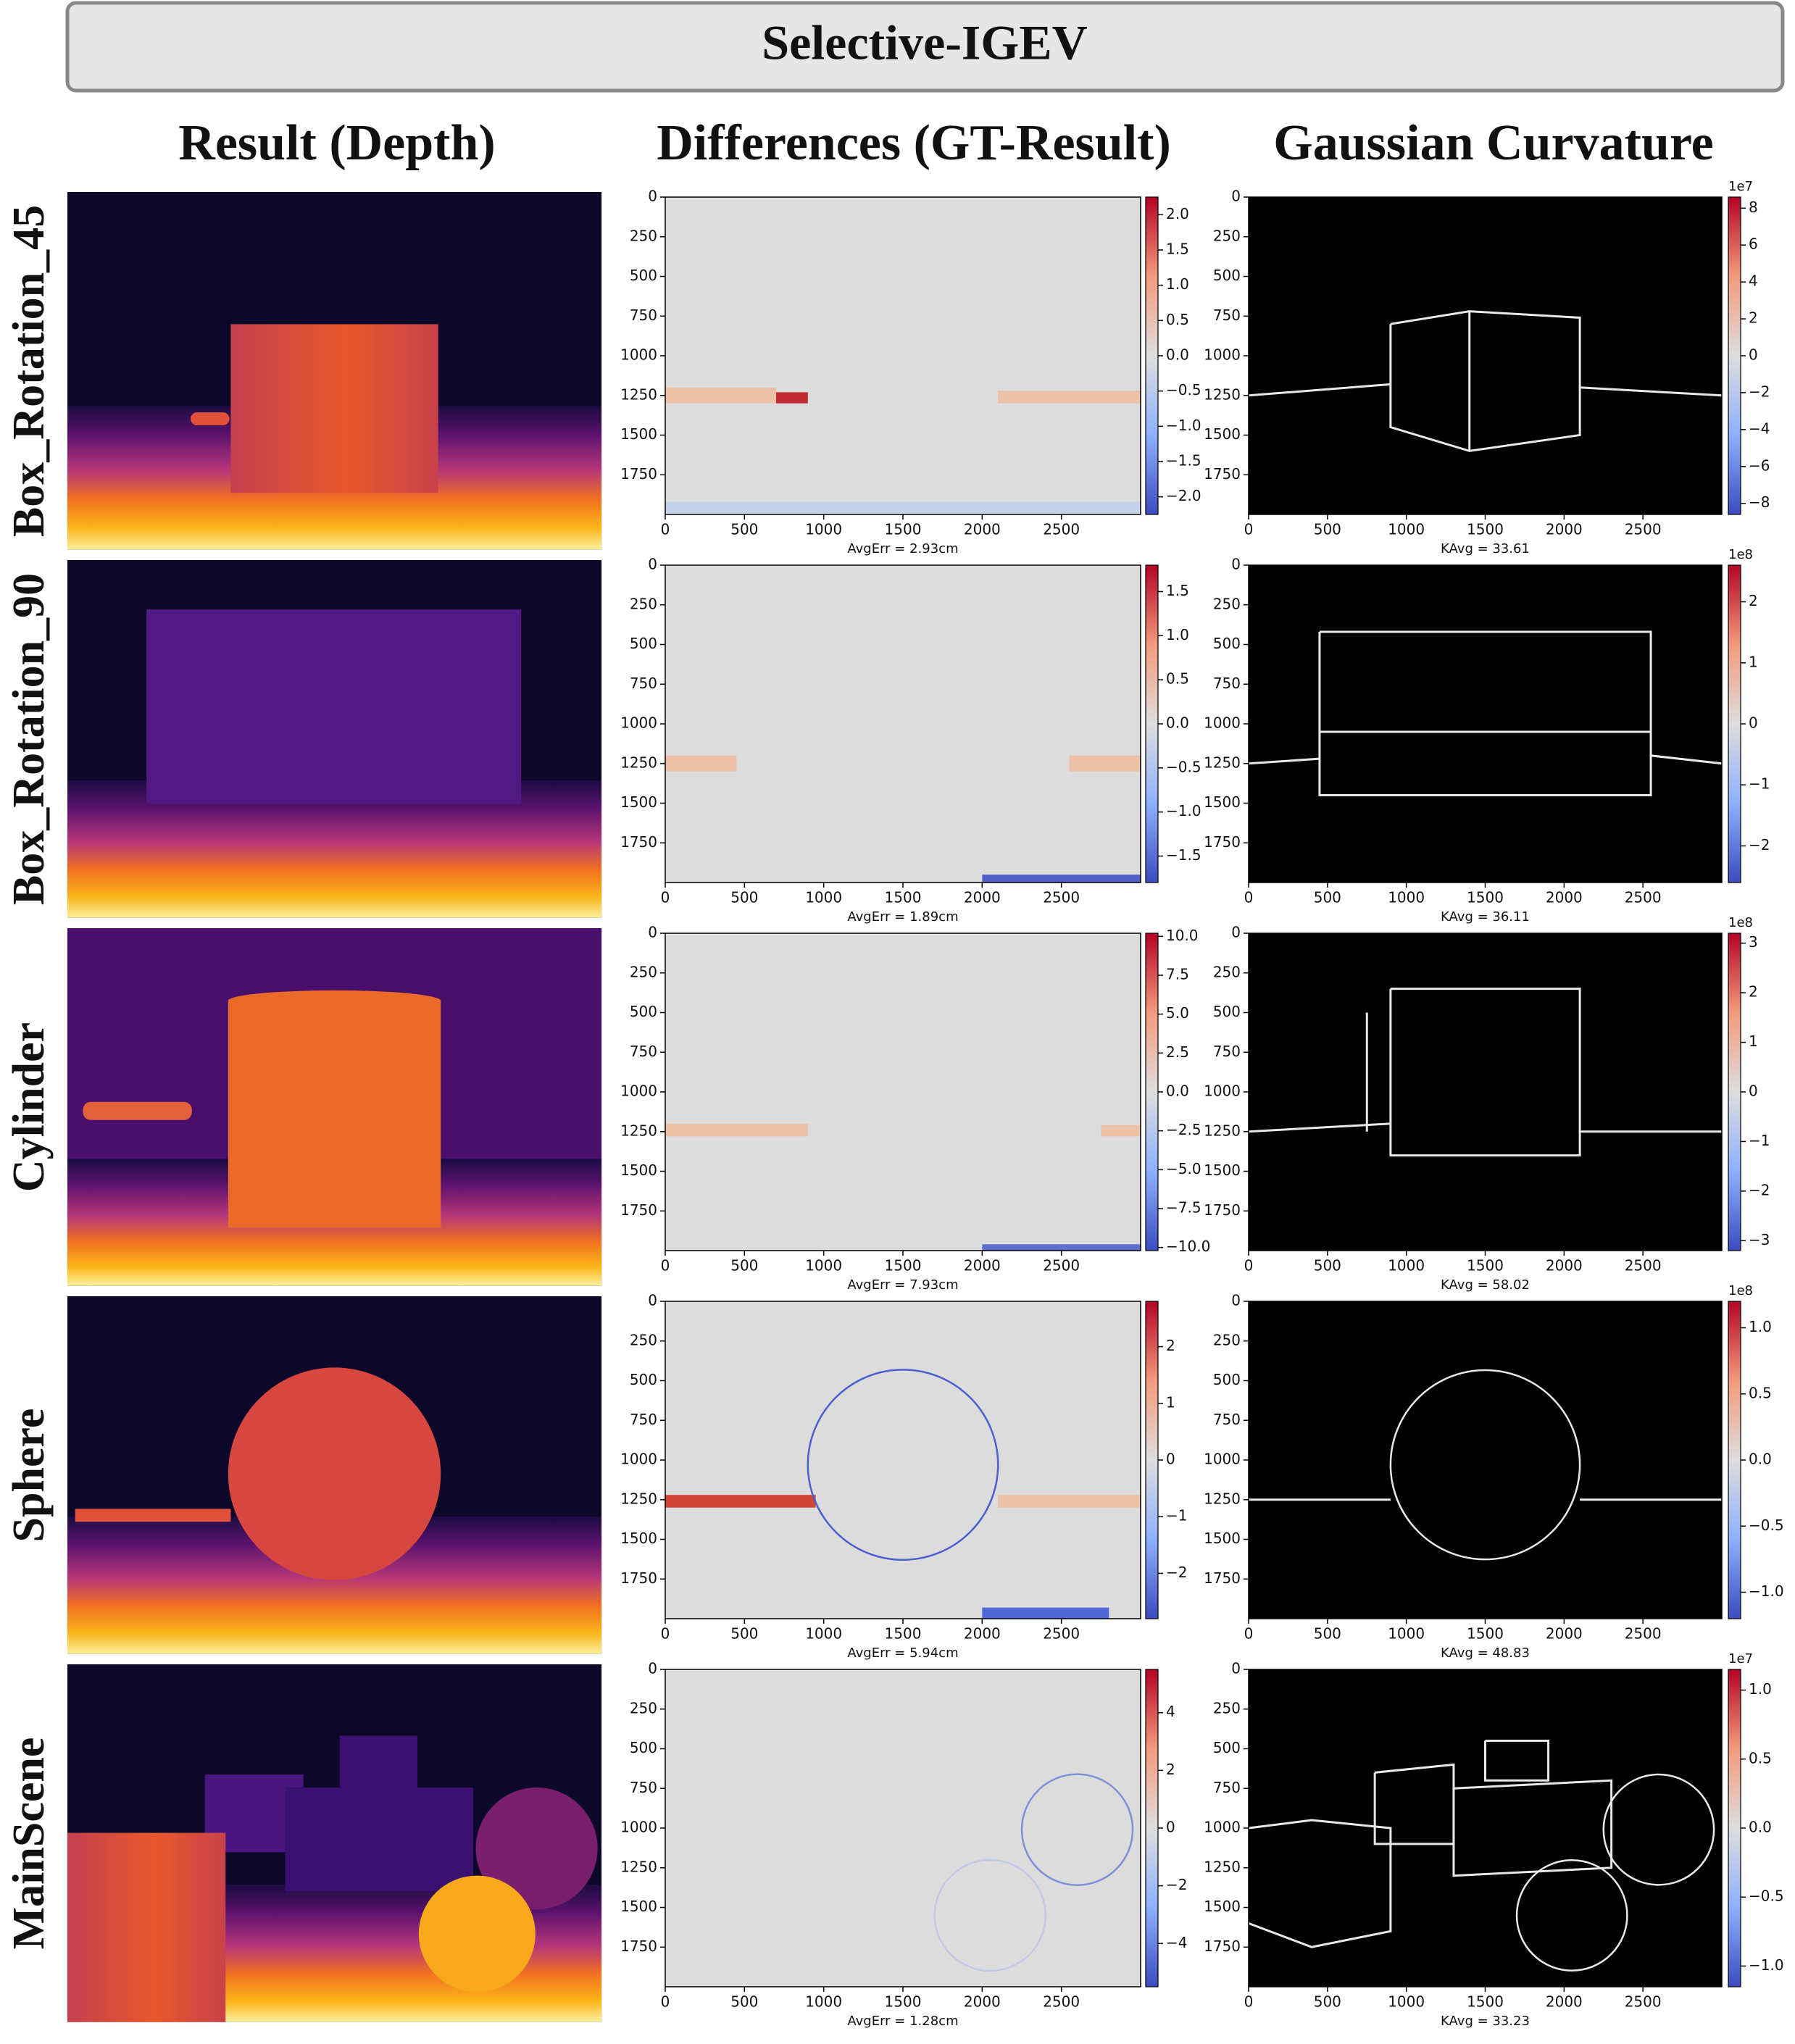  I want to click on box, so click(334, 706).